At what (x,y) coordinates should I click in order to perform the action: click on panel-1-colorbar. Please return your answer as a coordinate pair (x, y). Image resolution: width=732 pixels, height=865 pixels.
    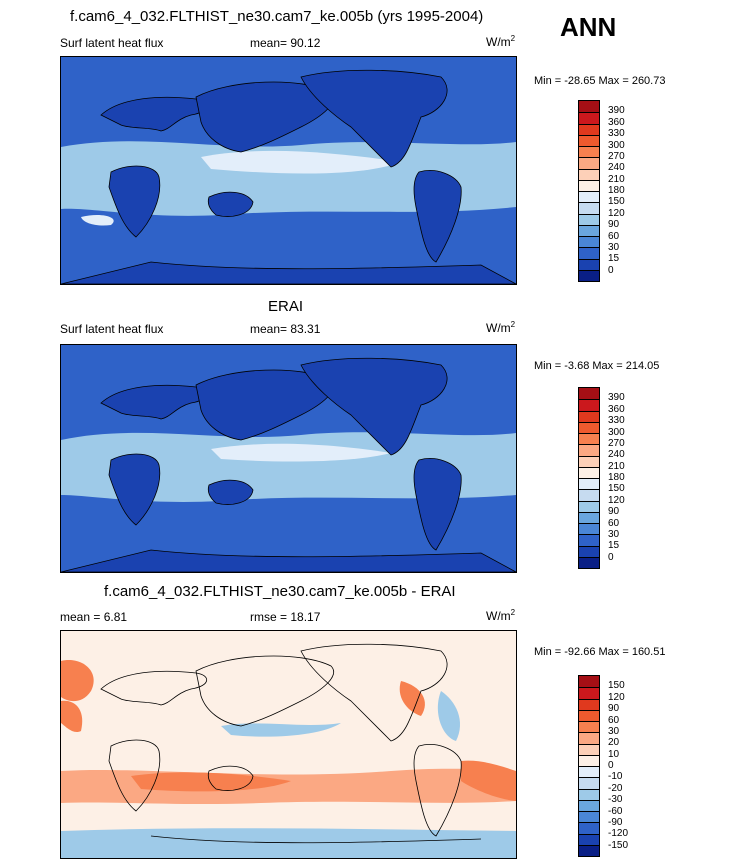
    Looking at the image, I should click on (589, 191).